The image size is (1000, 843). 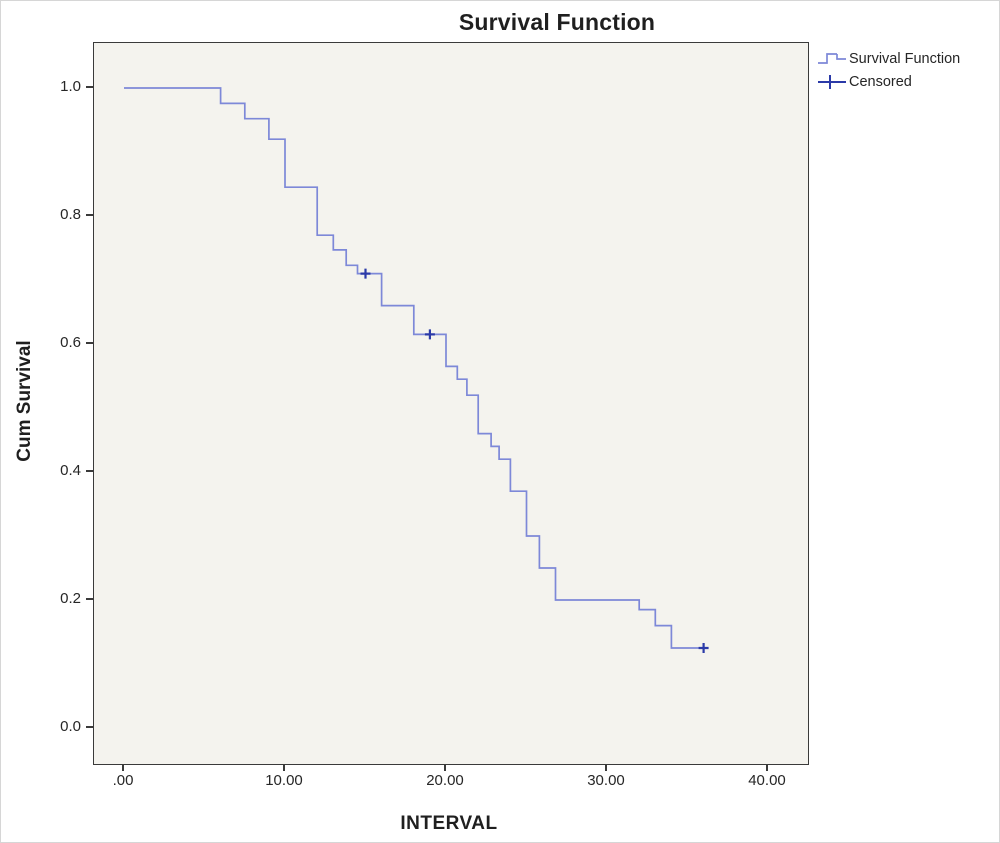 What do you see at coordinates (70, 342) in the screenshot?
I see `y-tick-label: 0.6` at bounding box center [70, 342].